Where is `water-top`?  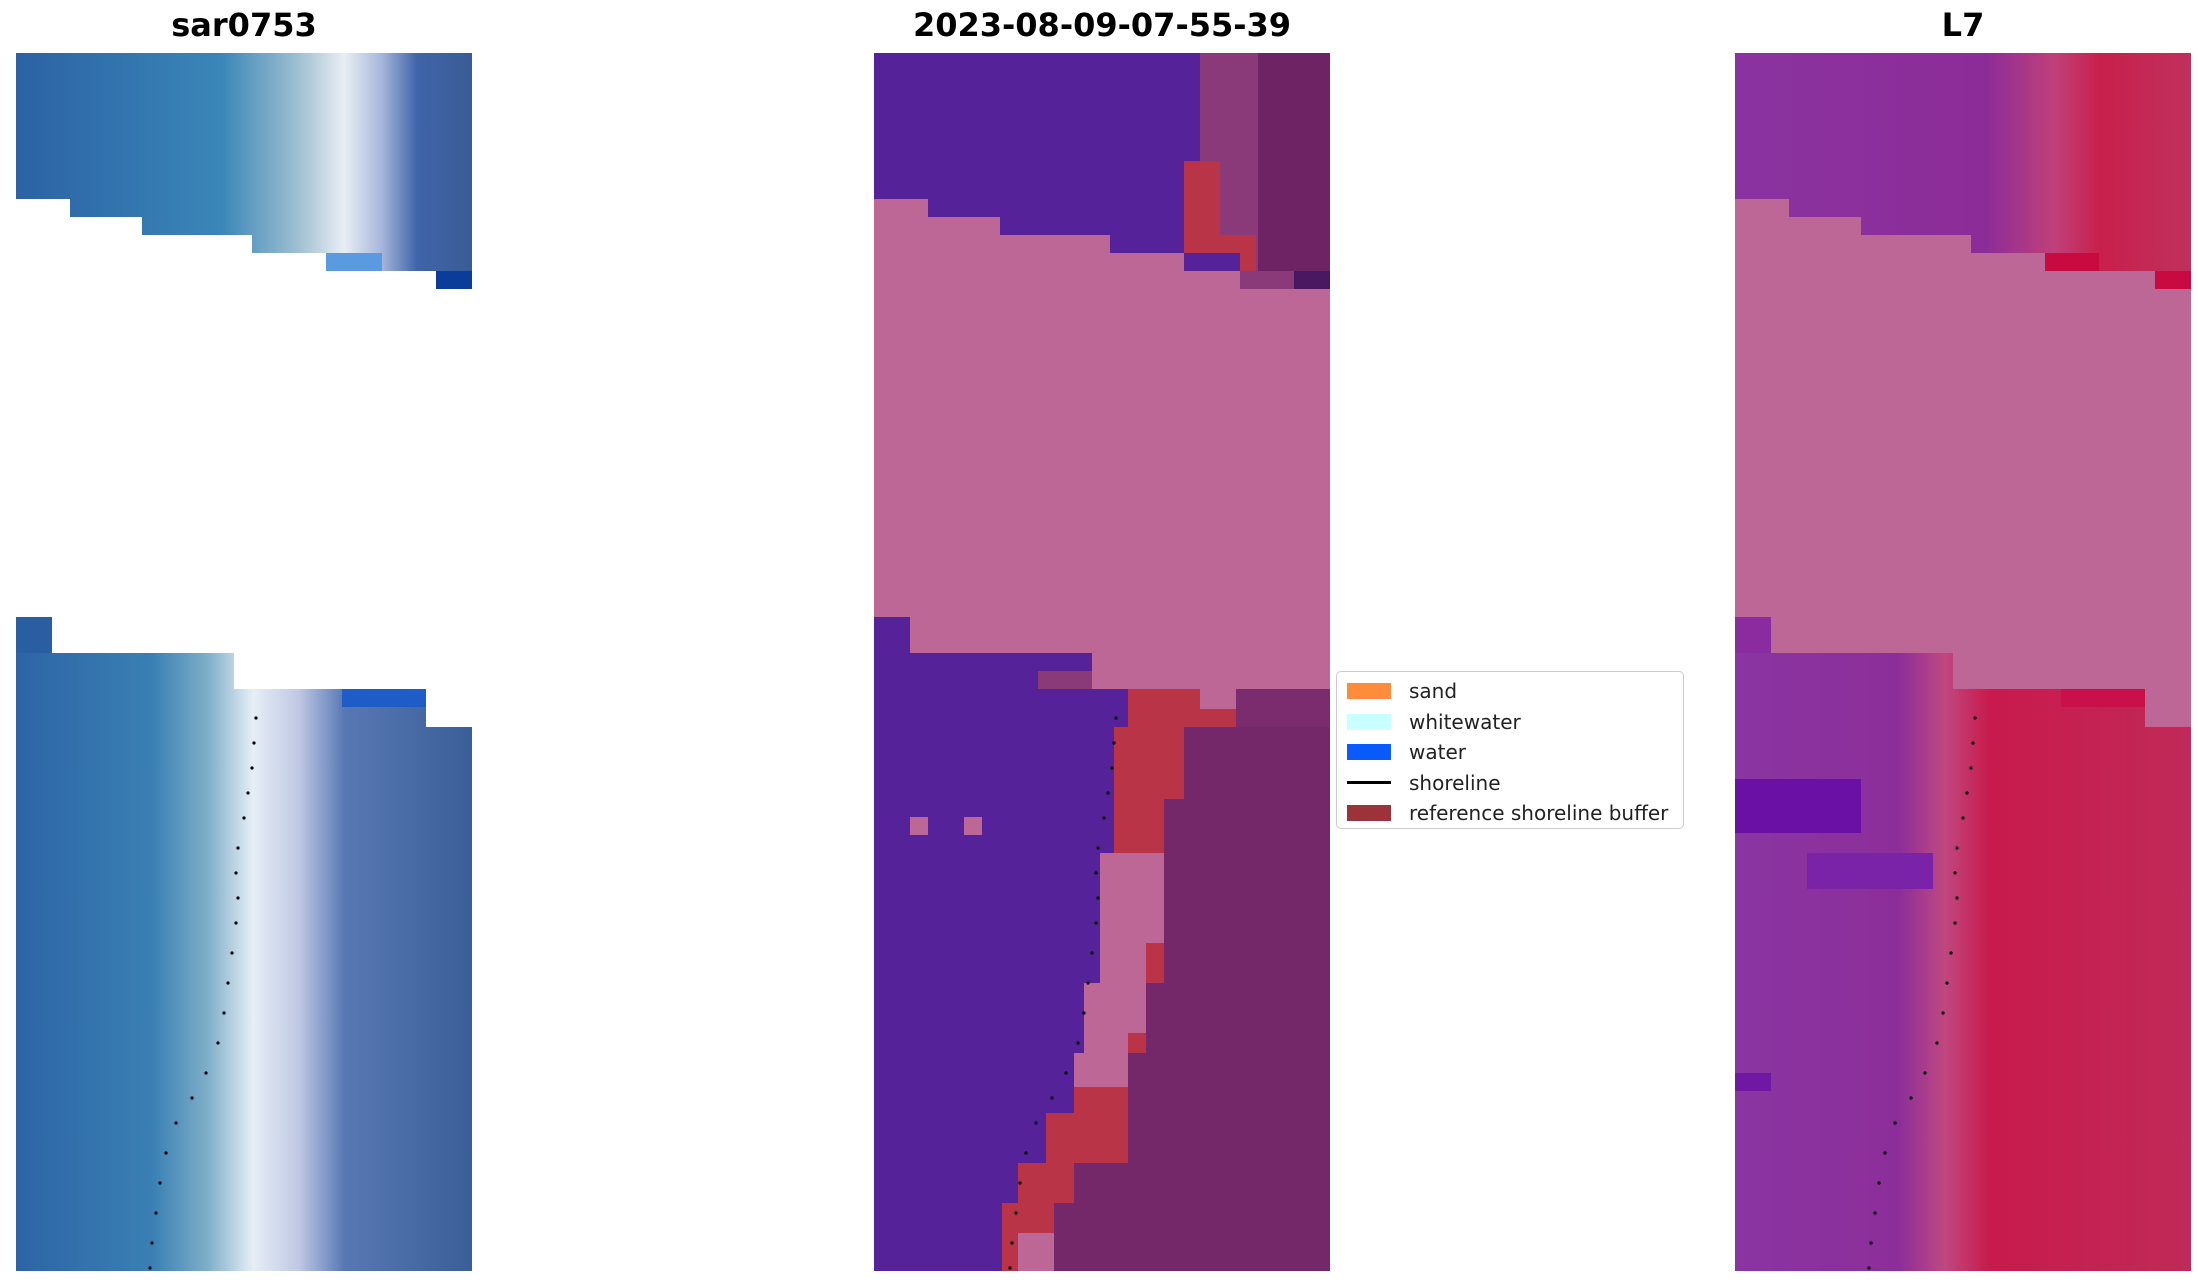
water-top is located at coordinates (1037, 153).